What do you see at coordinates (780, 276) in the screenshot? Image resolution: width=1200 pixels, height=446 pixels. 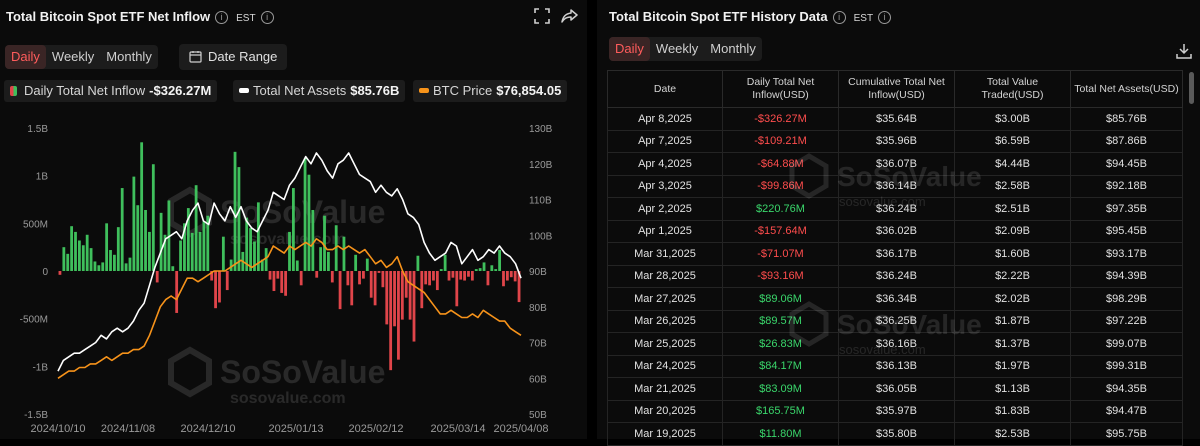 I see `table-cell: -$93.16M` at bounding box center [780, 276].